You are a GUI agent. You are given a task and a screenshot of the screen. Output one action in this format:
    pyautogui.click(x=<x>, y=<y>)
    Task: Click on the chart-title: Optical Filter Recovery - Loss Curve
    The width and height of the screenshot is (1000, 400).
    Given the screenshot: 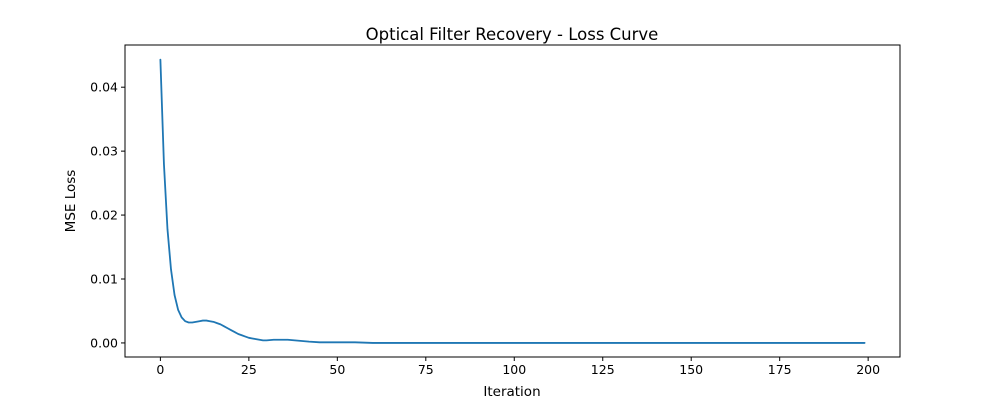 What is the action you would take?
    pyautogui.click(x=512, y=34)
    